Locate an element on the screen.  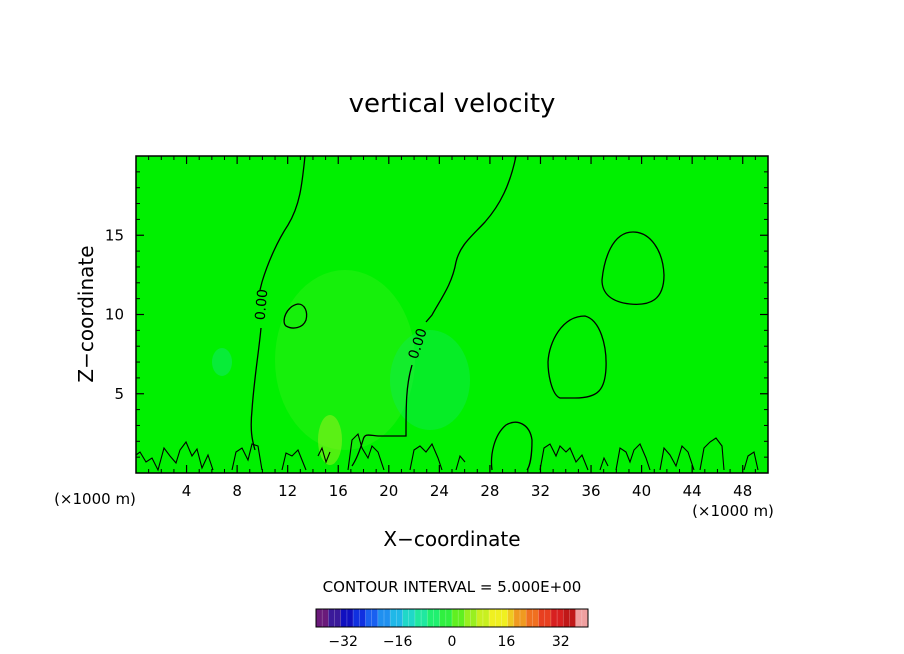
x-tick-label: 36 is located at coordinates (590, 491).